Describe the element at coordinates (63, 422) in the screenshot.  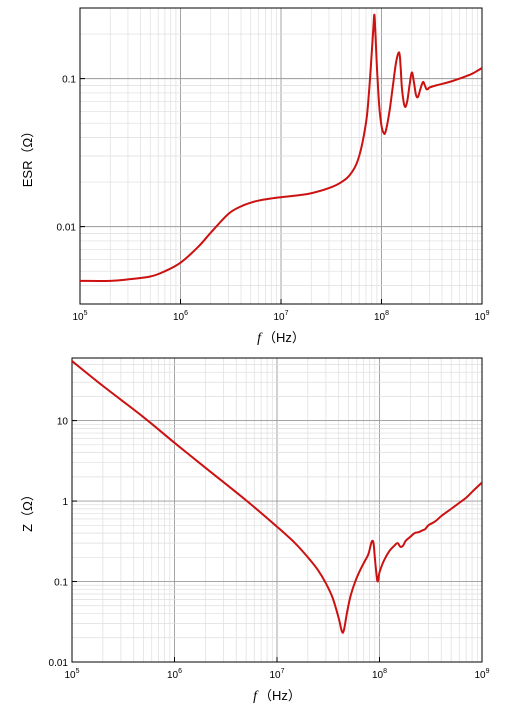
I see `y-tick-label: 10` at that location.